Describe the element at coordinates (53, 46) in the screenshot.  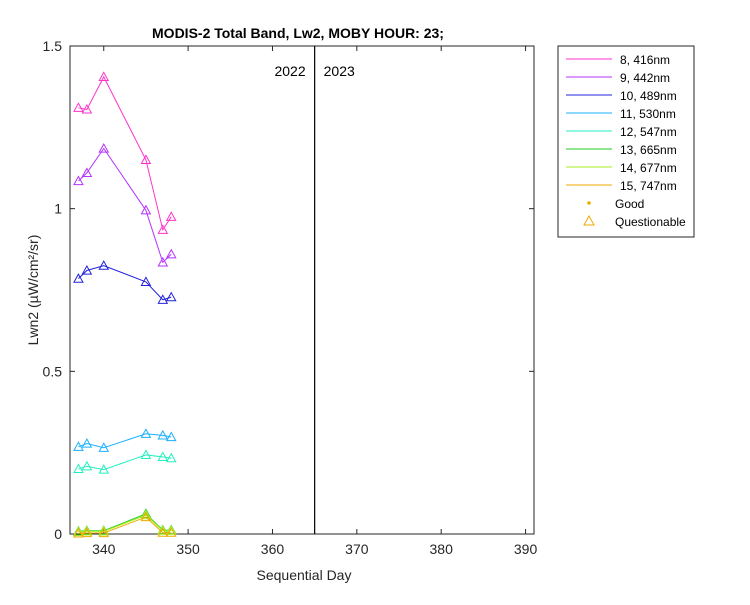
I see `y-tick-label: 1.5` at that location.